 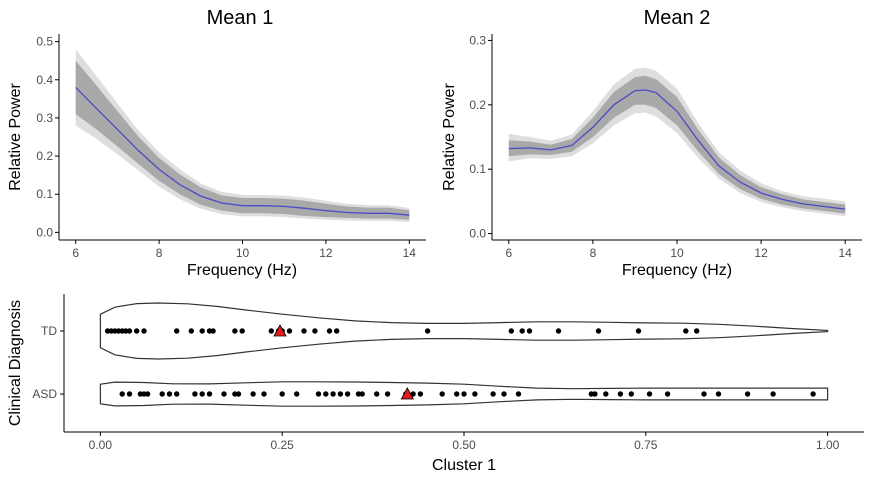 I want to click on mean1-y-tick-label: 0.0, so click(x=44, y=232).